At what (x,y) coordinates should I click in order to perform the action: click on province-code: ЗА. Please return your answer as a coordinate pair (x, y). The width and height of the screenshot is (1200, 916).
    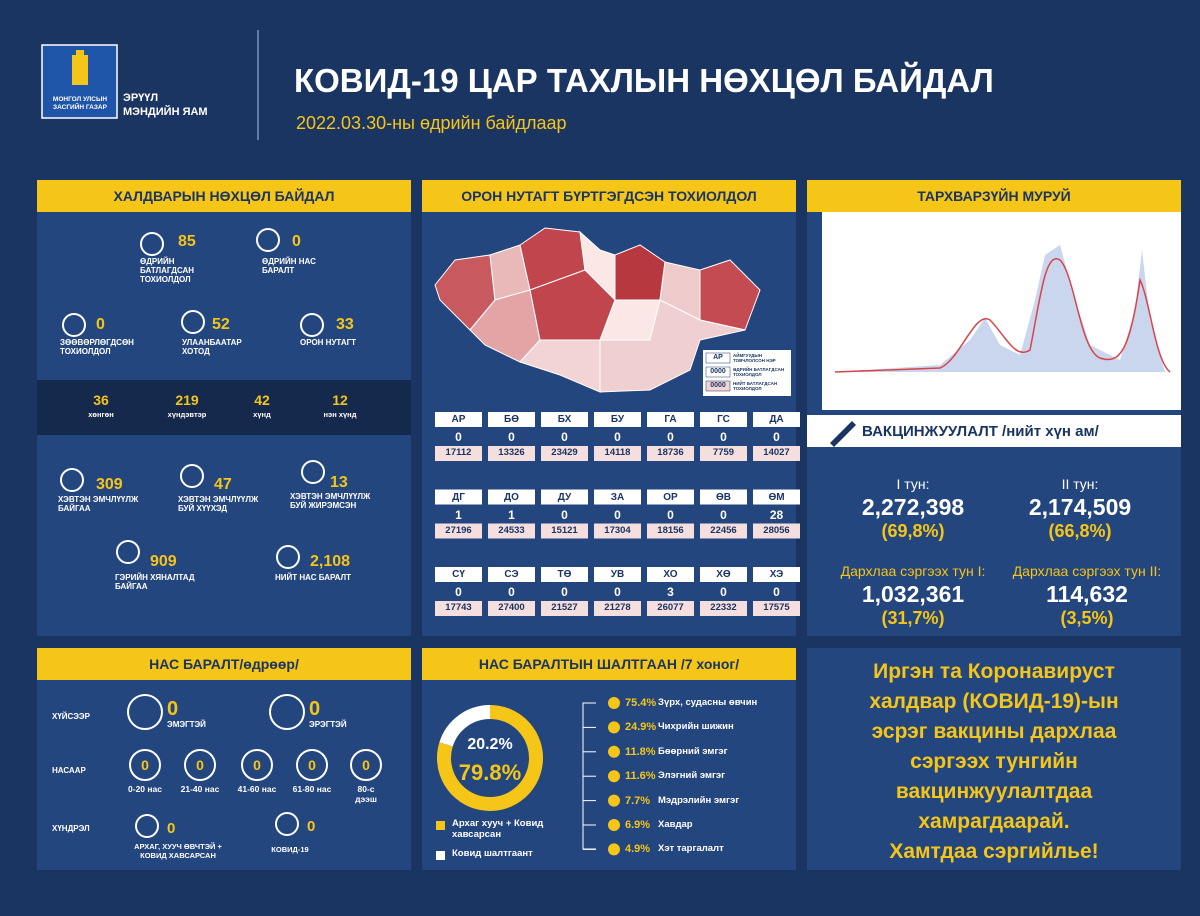
    Looking at the image, I should click on (617, 497).